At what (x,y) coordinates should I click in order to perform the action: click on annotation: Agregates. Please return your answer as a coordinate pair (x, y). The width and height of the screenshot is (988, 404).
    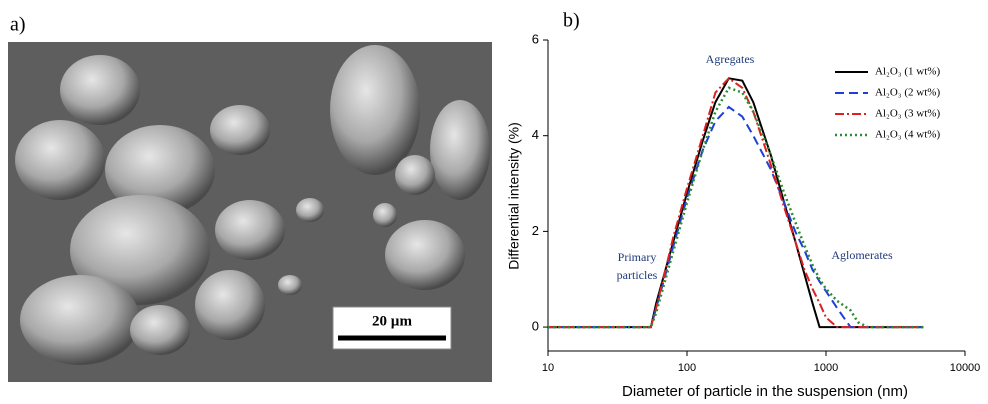
    Looking at the image, I should click on (730, 59).